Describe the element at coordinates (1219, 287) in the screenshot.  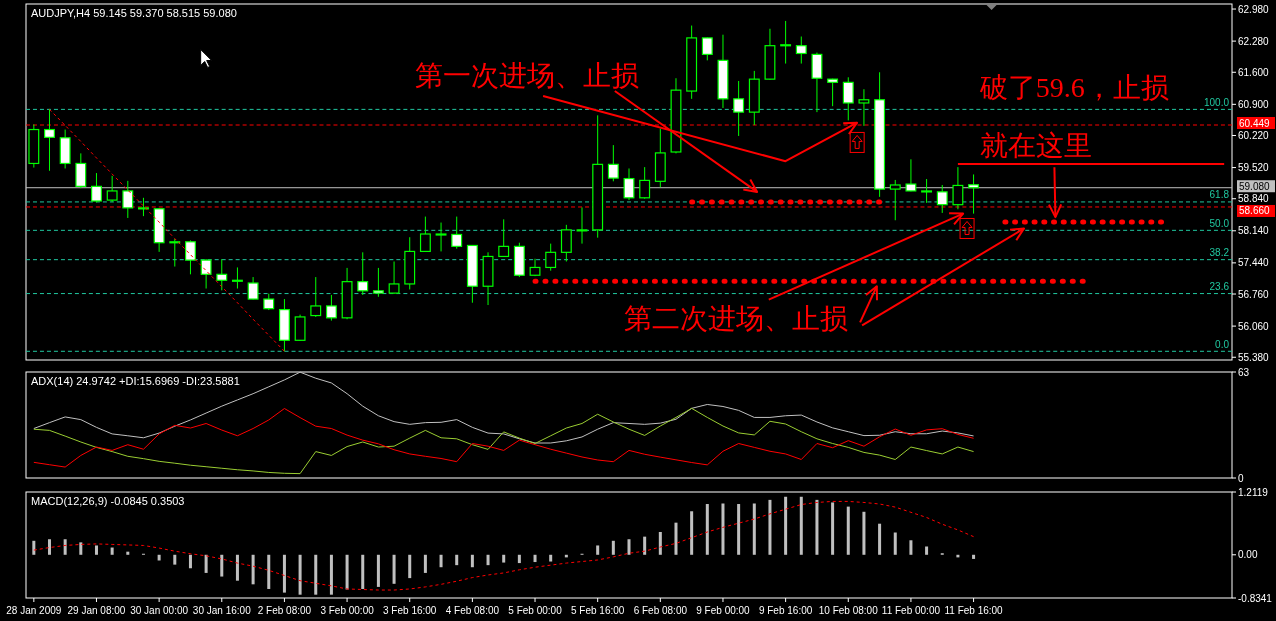
I see `annotation: 23.6` at that location.